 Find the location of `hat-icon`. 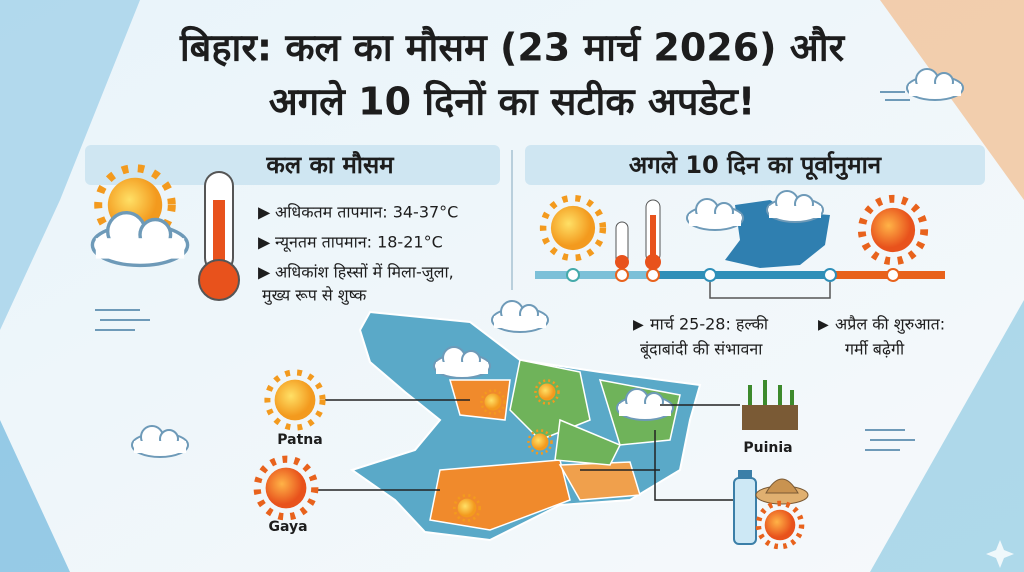

hat-icon is located at coordinates (782, 491).